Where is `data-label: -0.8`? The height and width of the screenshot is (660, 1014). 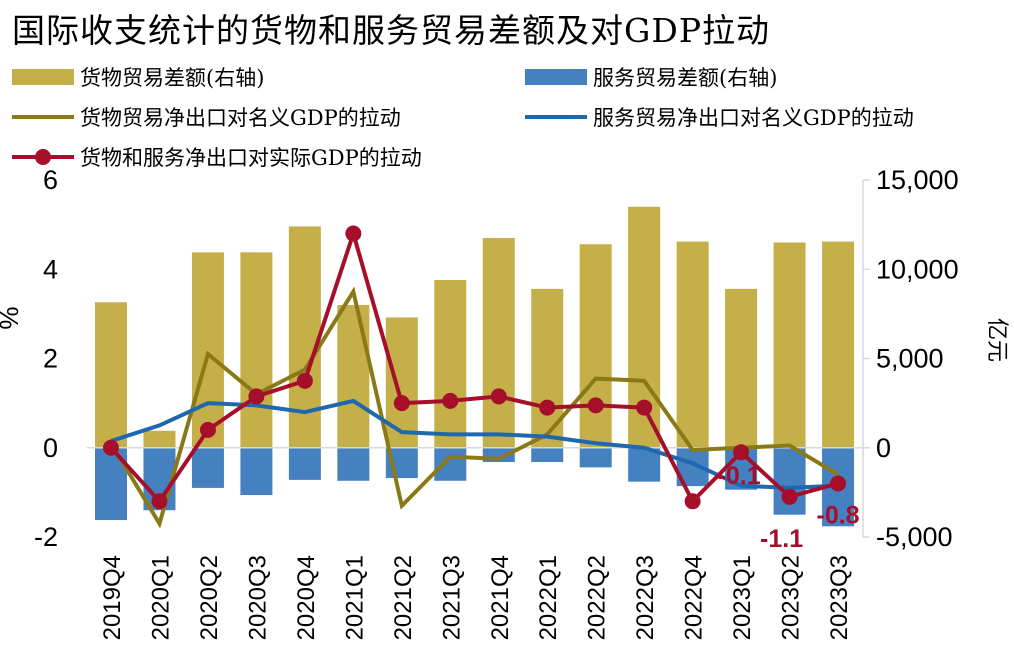
data-label: -0.8 is located at coordinates (838, 515).